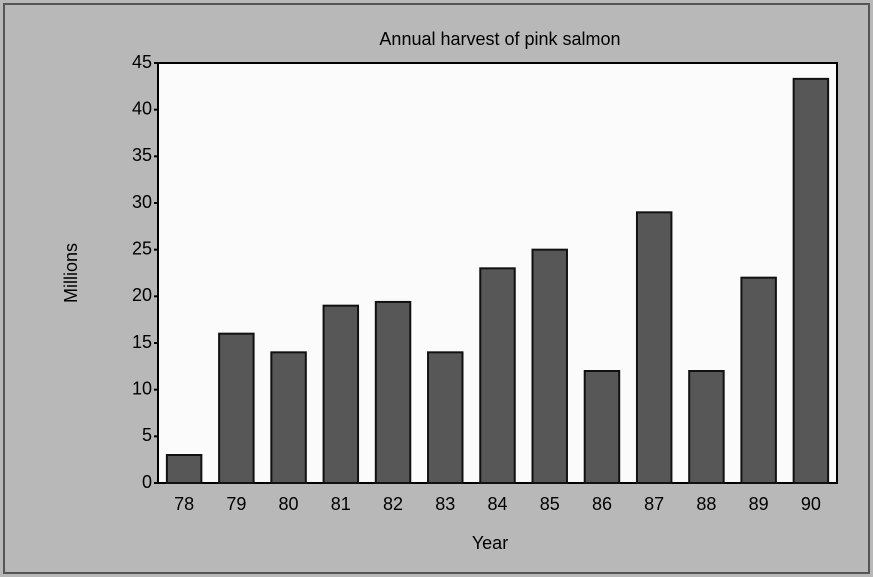  I want to click on x-tick-label: 86, so click(602, 504).